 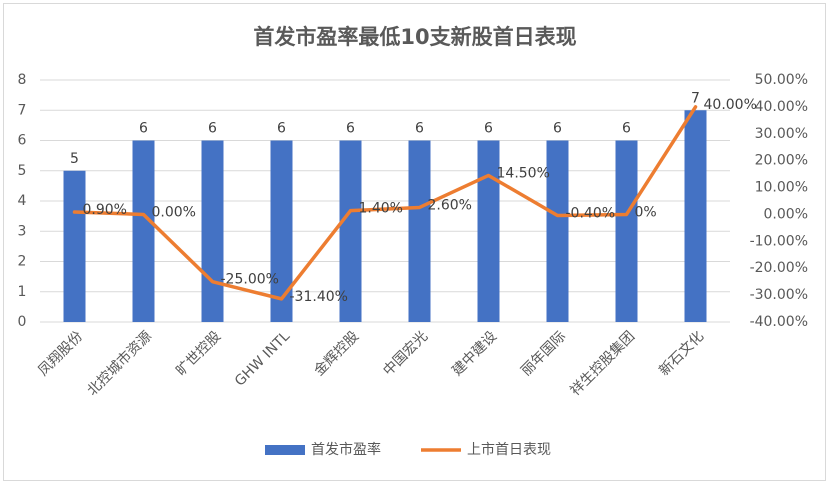 What do you see at coordinates (22, 262) in the screenshot?
I see `y-tick-label: 2` at bounding box center [22, 262].